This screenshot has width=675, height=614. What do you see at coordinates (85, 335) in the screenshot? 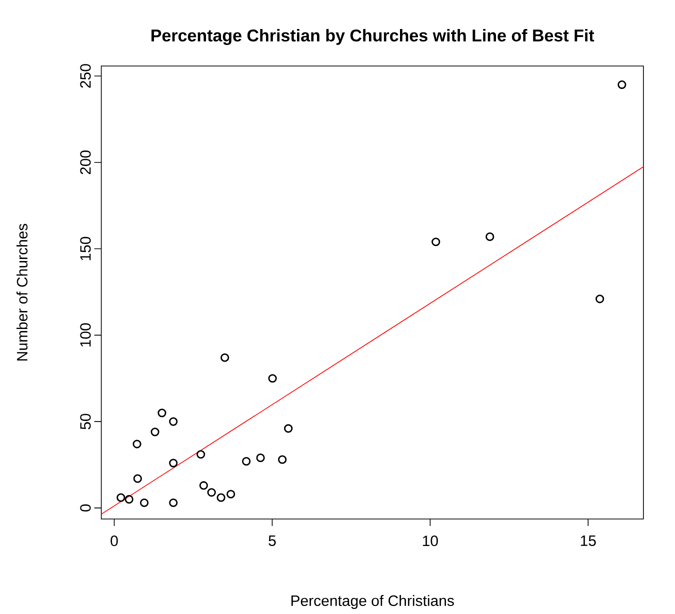
I see `y-tick-label: 100` at bounding box center [85, 335].